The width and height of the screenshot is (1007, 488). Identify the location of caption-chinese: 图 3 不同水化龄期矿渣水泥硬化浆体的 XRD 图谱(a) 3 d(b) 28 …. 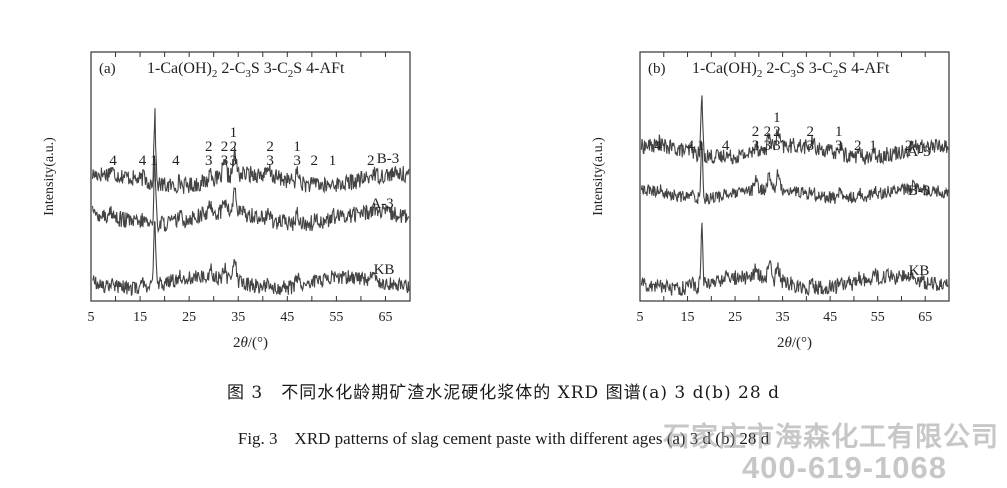
(503, 393).